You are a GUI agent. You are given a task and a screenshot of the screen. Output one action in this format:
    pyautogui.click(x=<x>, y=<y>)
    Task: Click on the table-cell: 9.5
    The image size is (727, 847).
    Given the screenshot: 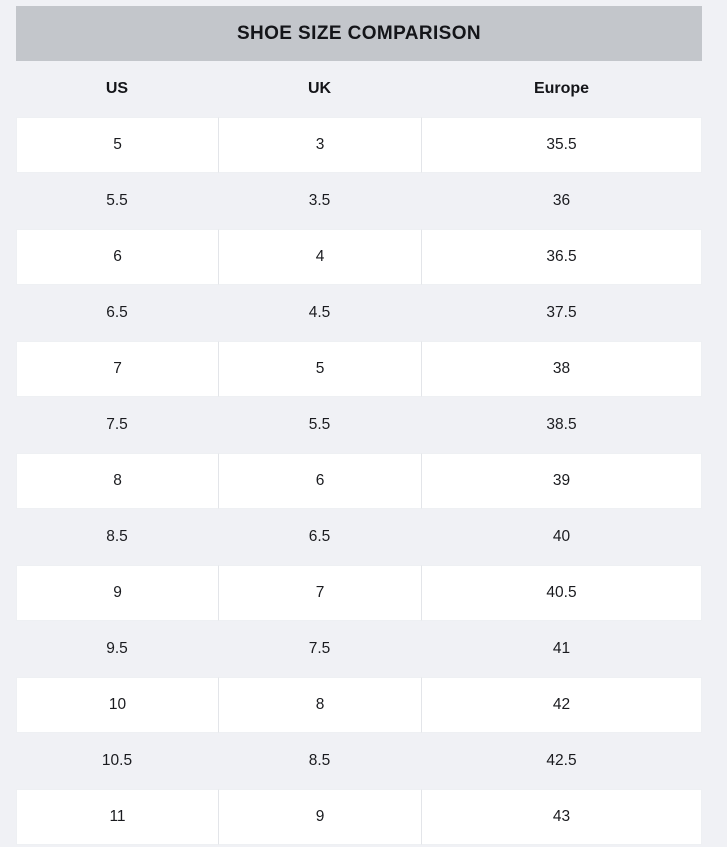 What is the action you would take?
    pyautogui.click(x=117, y=648)
    